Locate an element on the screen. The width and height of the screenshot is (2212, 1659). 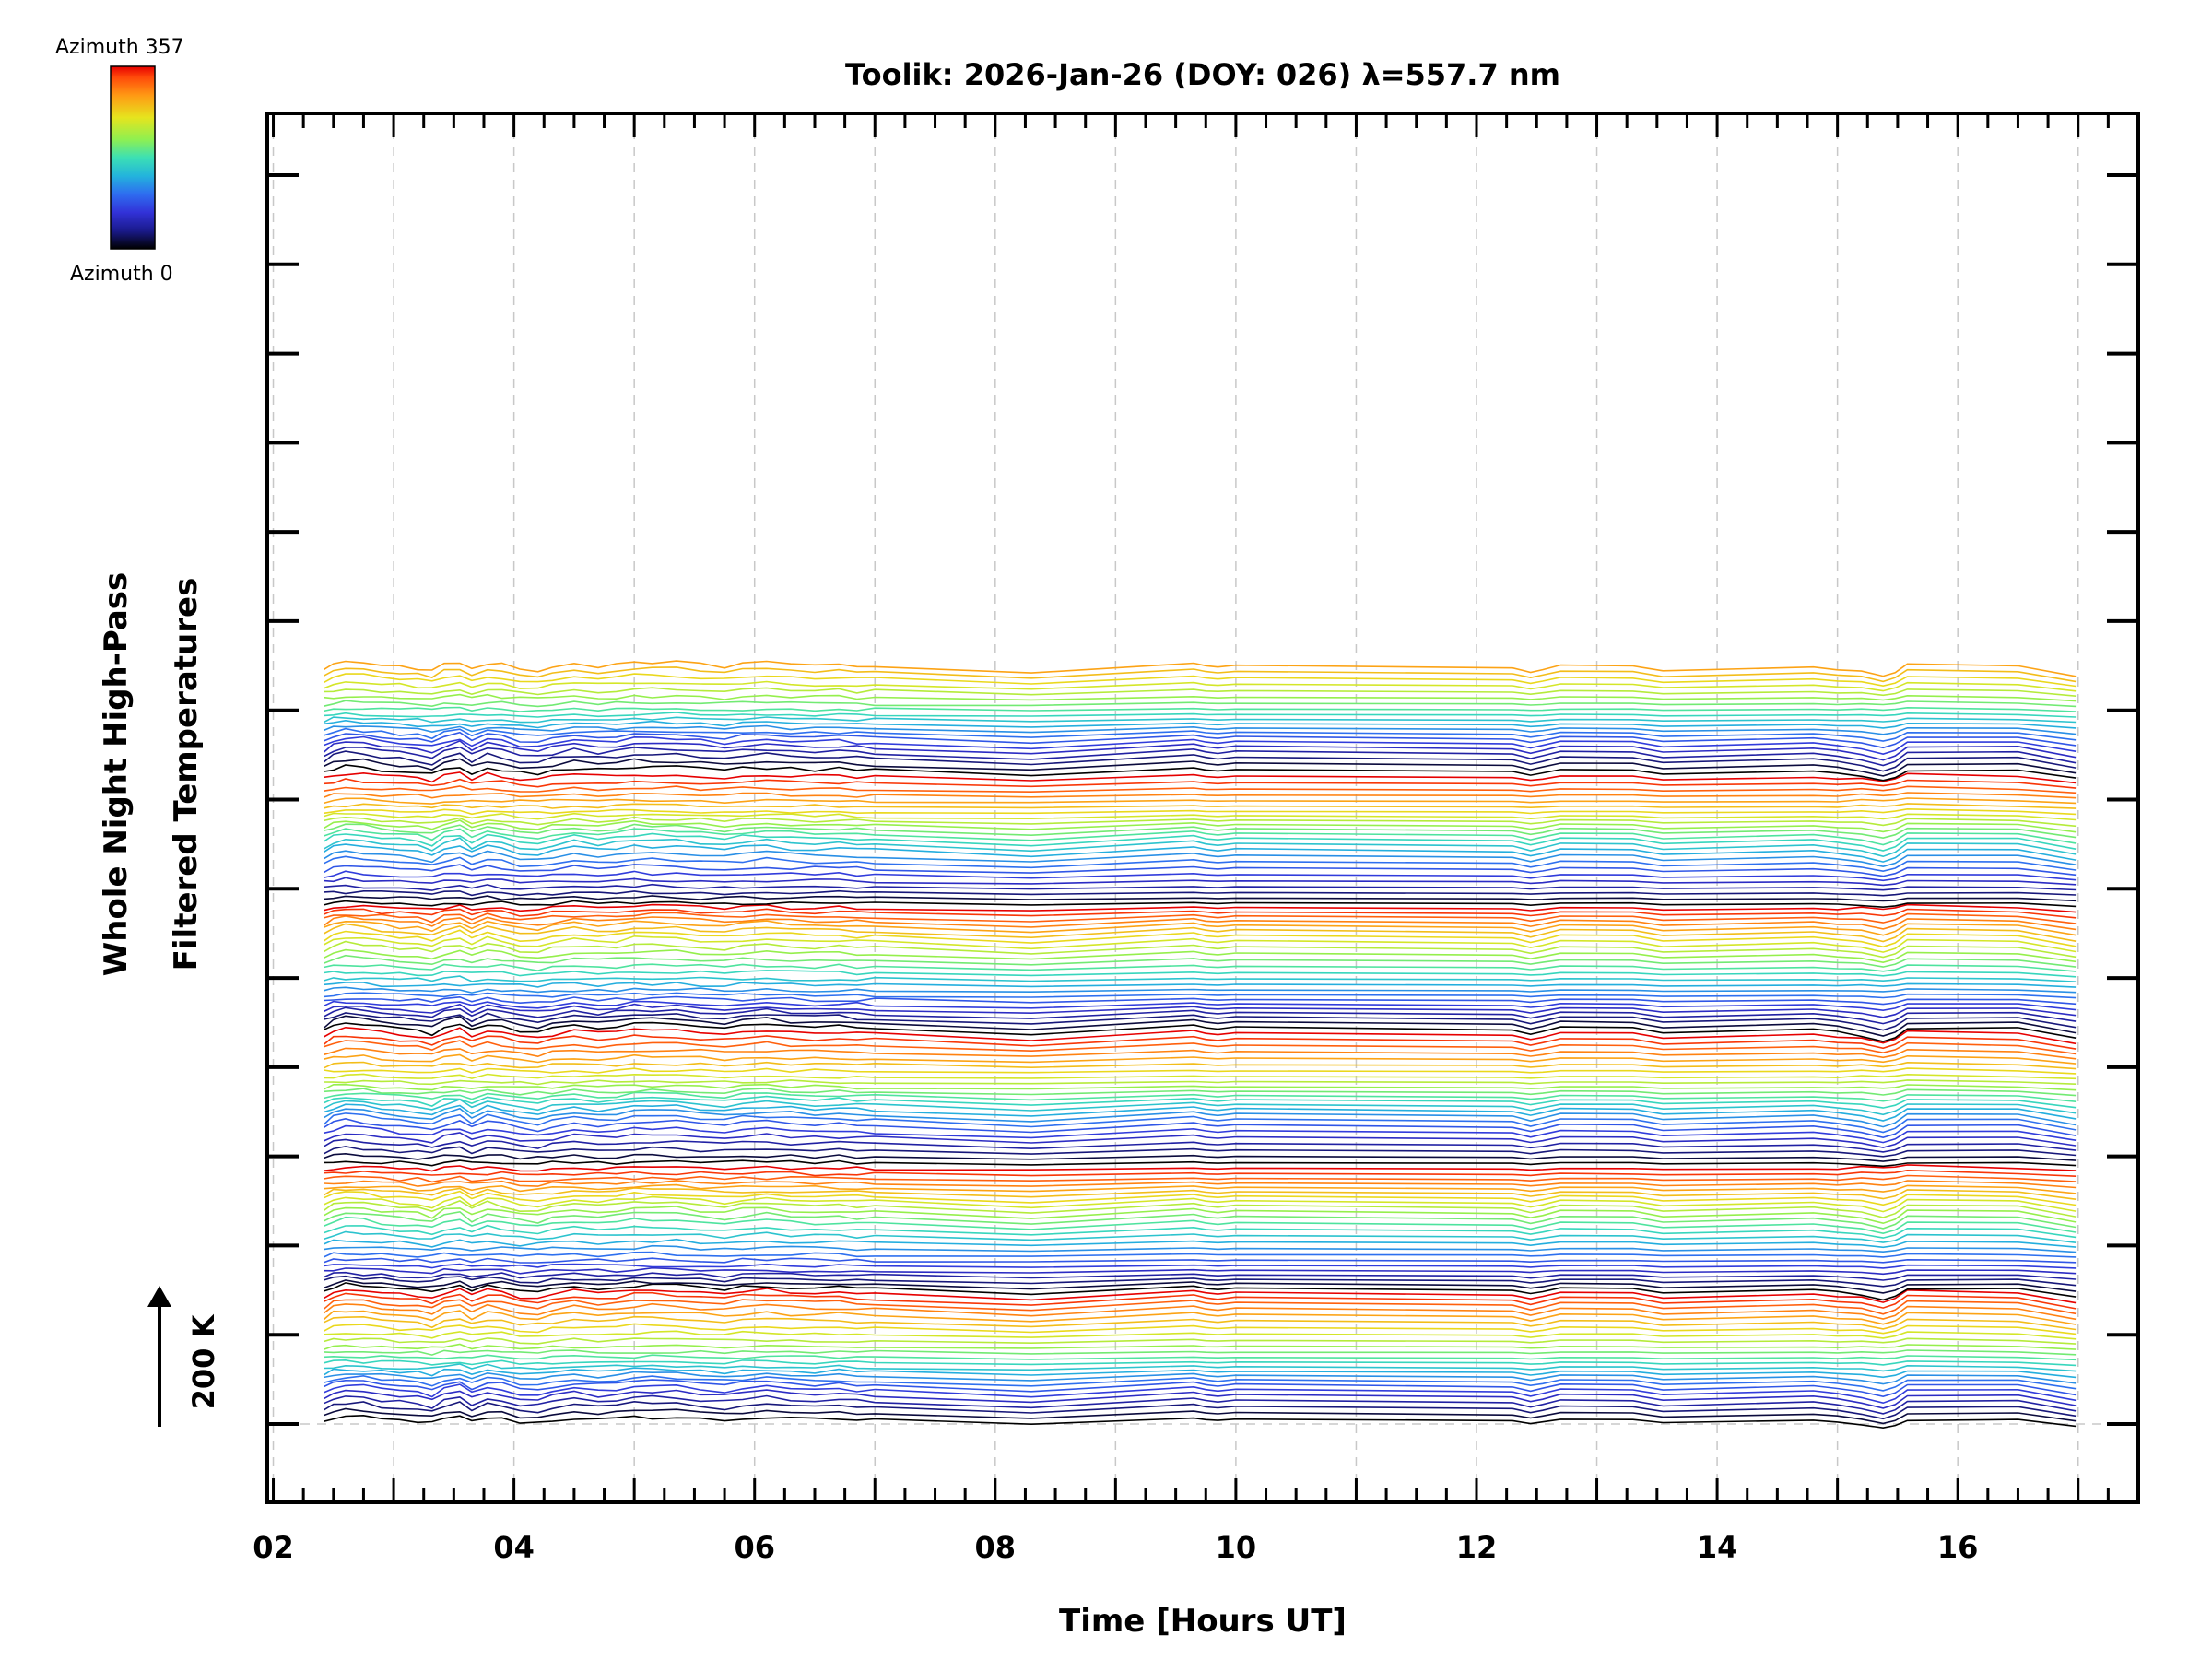
y-axis-label-line1: Whole Night High-Pass is located at coordinates (116, 774).